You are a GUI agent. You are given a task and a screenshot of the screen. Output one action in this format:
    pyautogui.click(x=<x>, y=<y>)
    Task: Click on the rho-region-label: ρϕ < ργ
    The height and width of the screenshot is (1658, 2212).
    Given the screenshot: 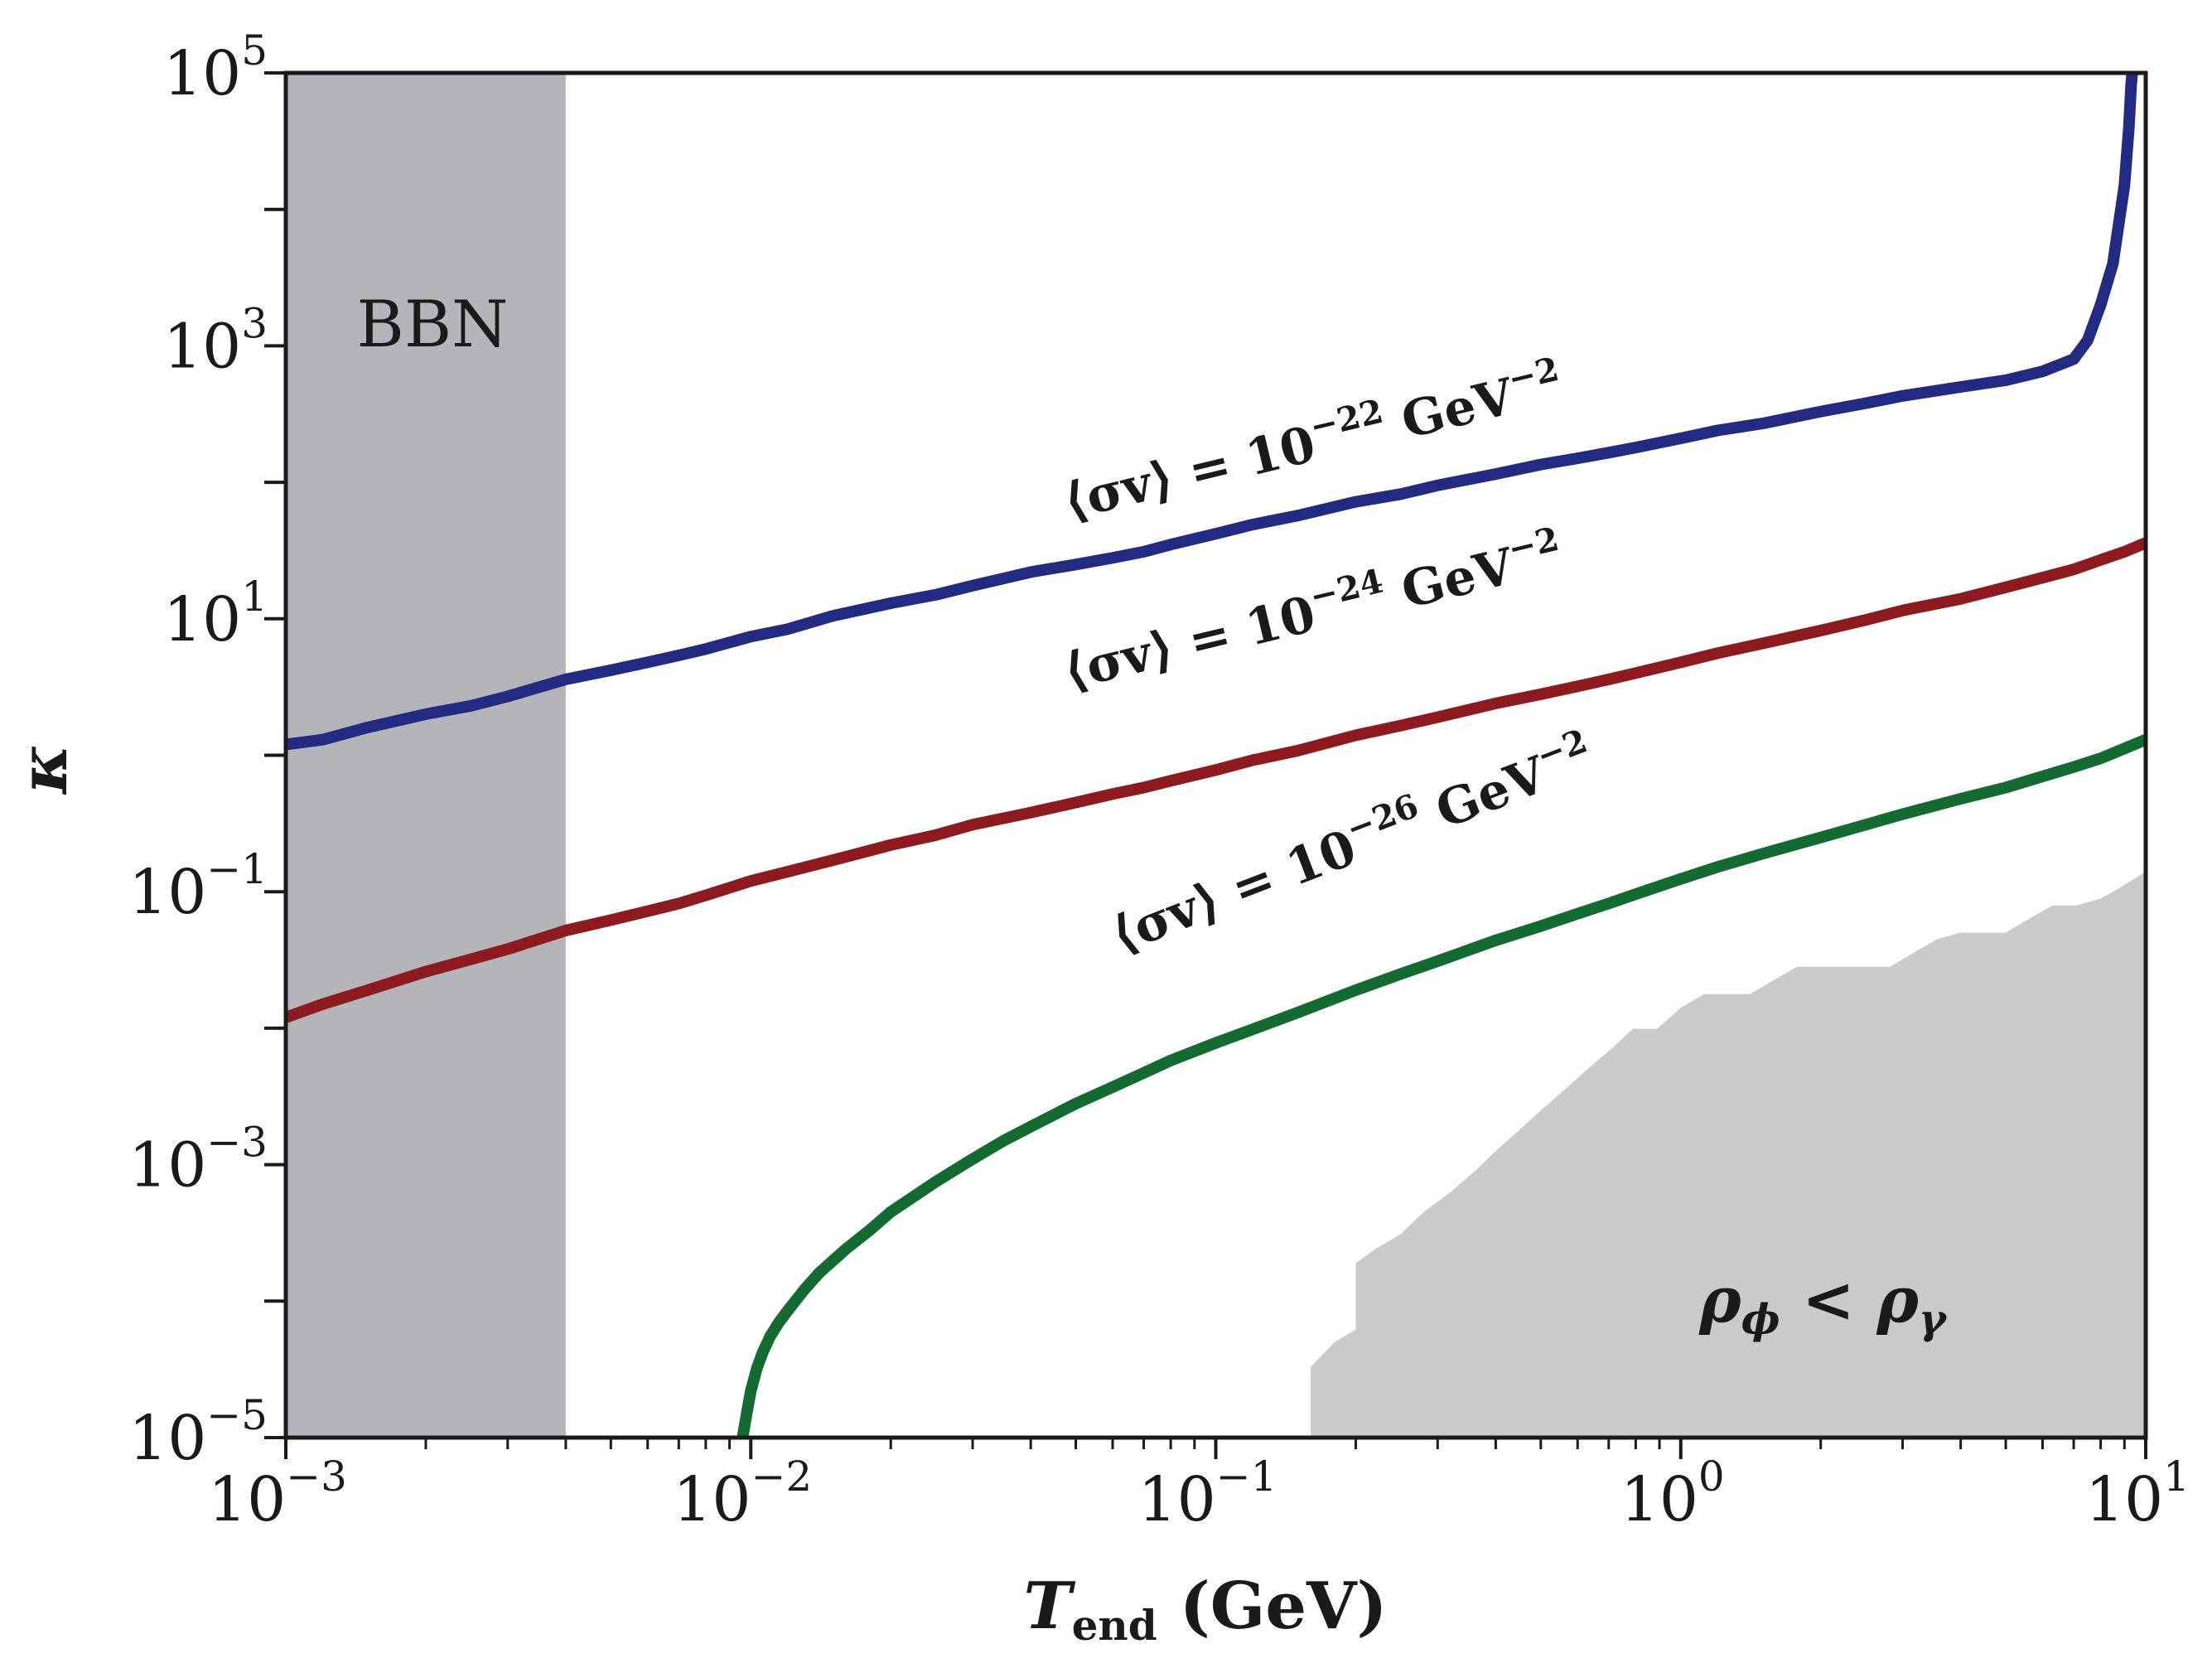 What is the action you would take?
    pyautogui.click(x=1823, y=1303)
    